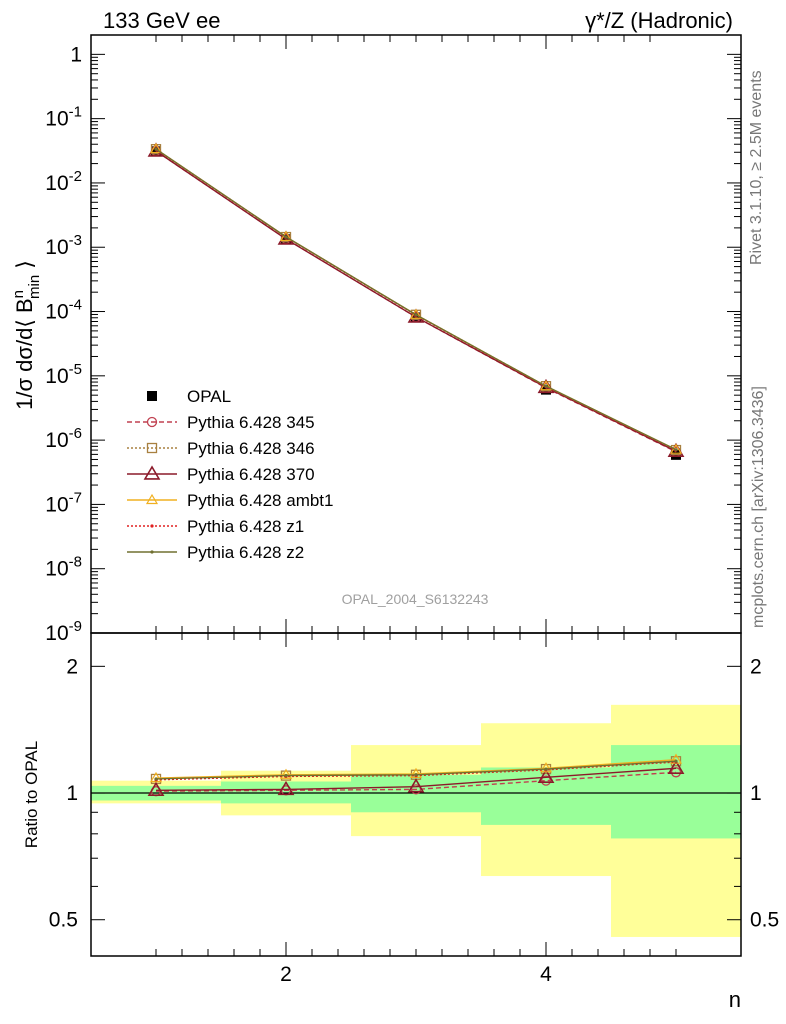  I want to click on legend-entry-data: OPAL, so click(189, 396).